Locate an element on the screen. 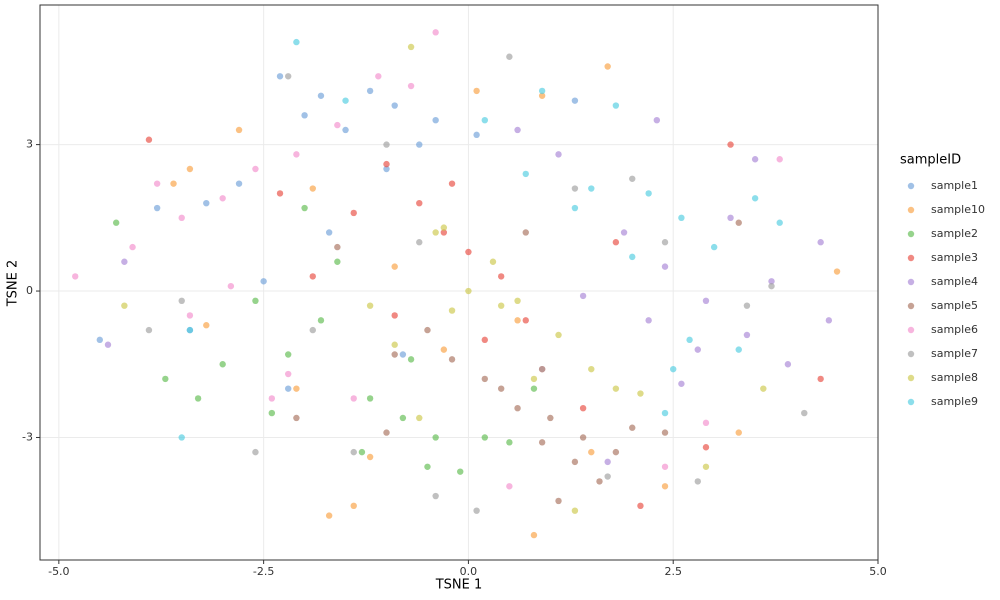  y-axis-title: TSNE 2 is located at coordinates (13, 284).